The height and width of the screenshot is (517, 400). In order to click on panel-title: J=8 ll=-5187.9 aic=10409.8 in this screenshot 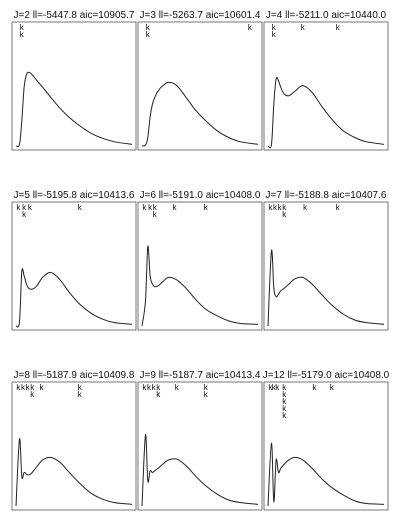, I will do `click(74, 375)`.